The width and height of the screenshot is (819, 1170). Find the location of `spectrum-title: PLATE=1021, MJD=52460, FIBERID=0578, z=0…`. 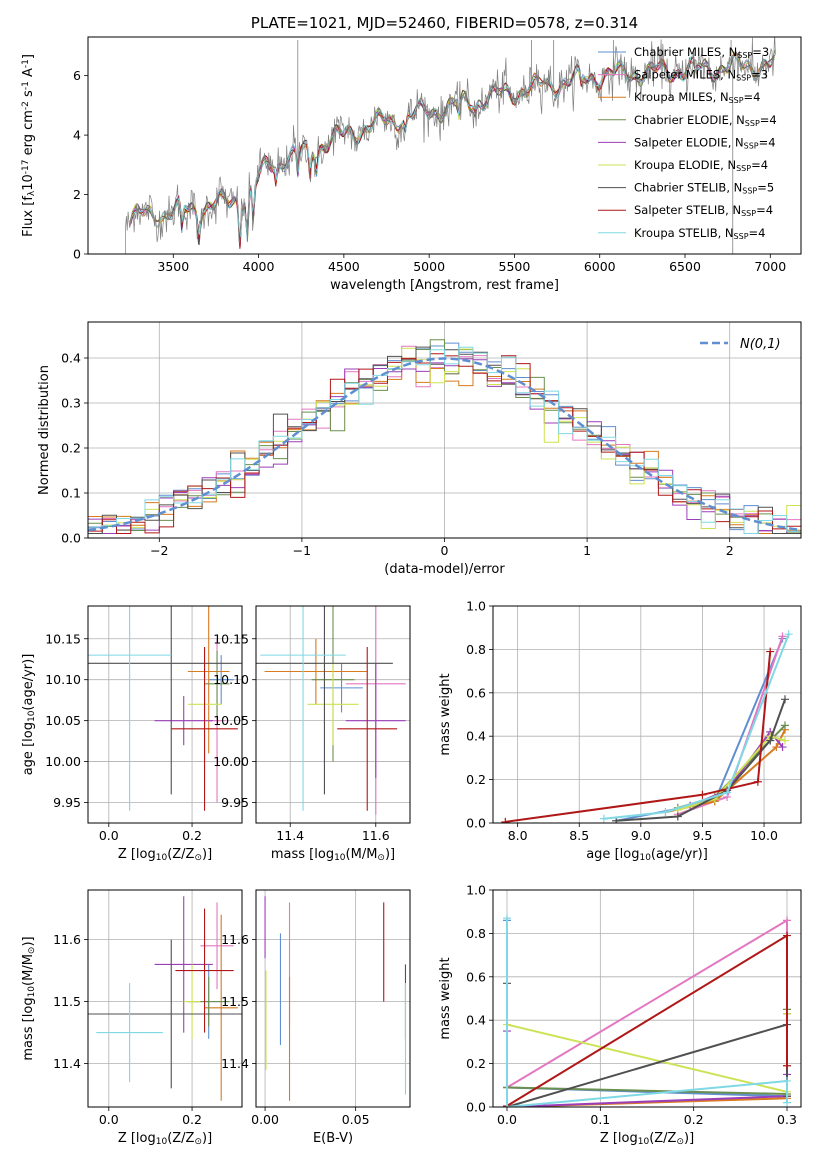

spectrum-title: PLATE=1021, MJD=52460, FIBERID=0578, z=0… is located at coordinates (444, 23).